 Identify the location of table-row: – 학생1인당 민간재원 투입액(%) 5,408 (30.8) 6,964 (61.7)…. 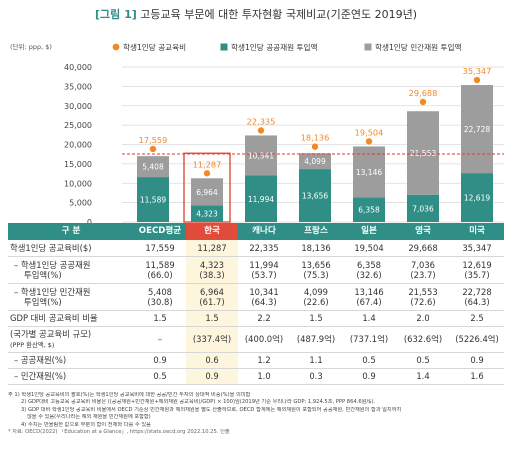
(256, 297).